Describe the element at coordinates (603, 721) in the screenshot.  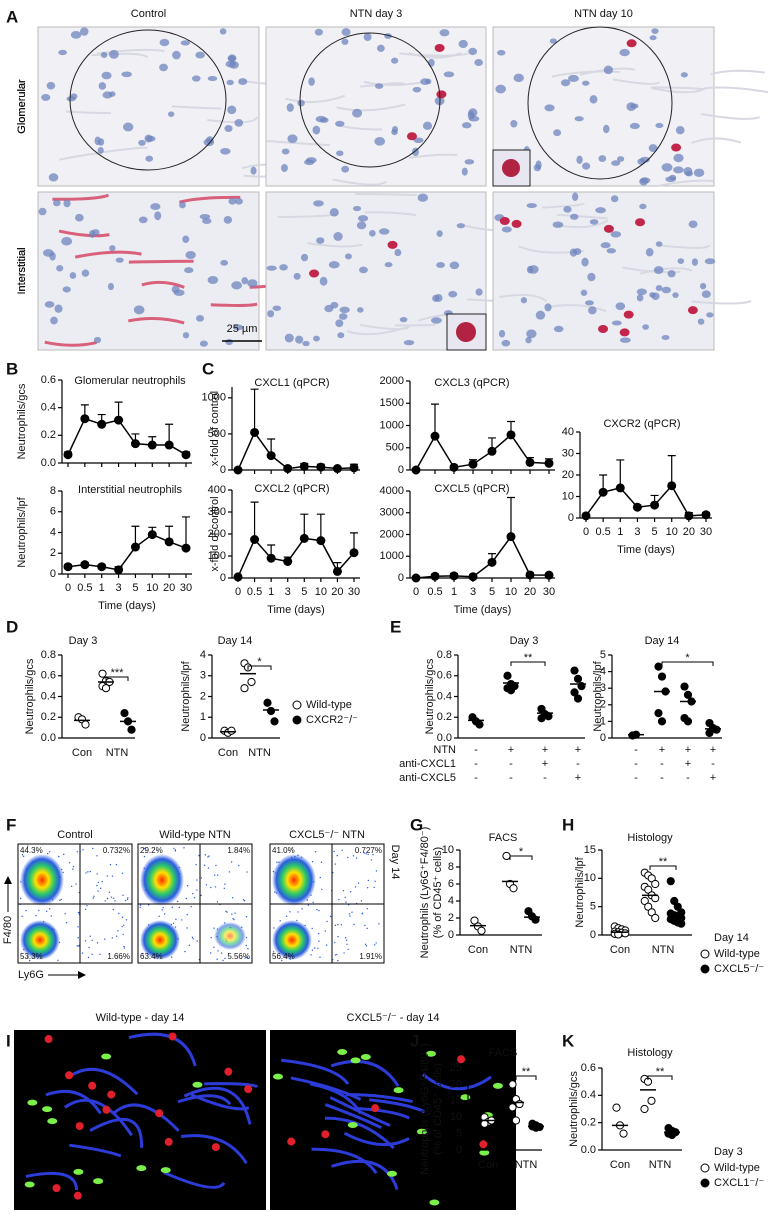
I see `y-tick-label: 1` at that location.